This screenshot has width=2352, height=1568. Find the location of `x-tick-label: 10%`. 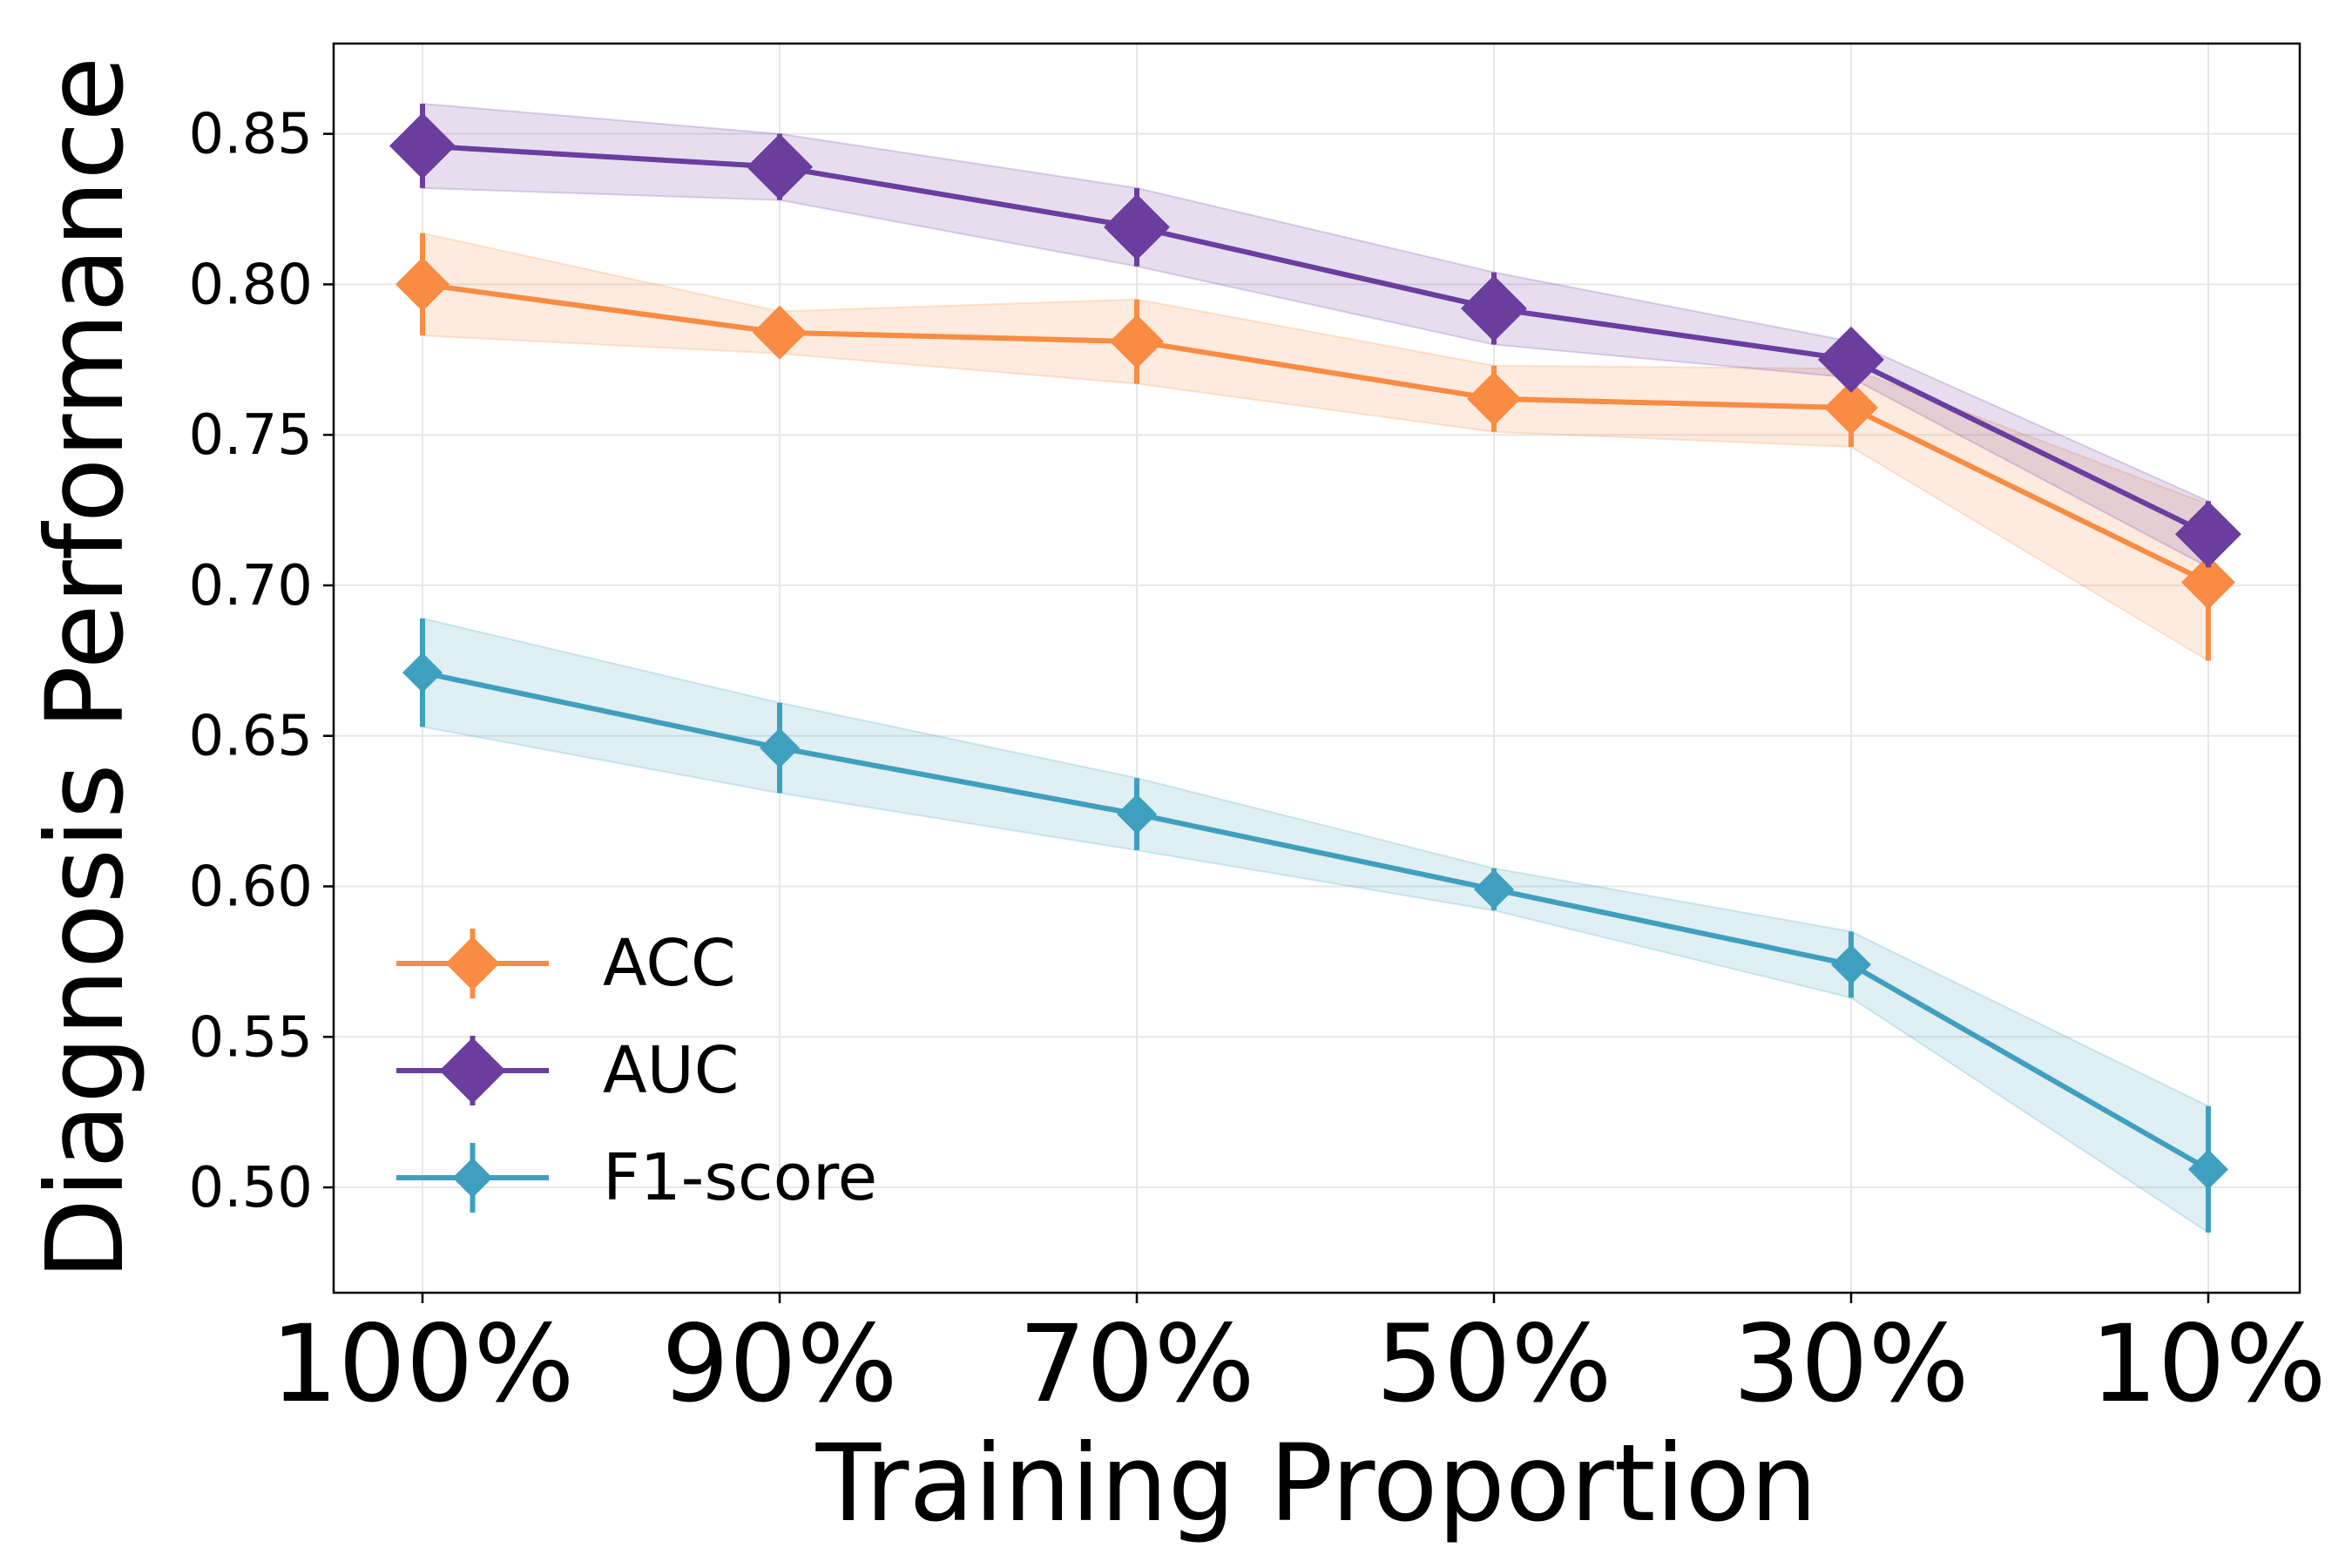

x-tick-label: 10% is located at coordinates (2208, 1364).